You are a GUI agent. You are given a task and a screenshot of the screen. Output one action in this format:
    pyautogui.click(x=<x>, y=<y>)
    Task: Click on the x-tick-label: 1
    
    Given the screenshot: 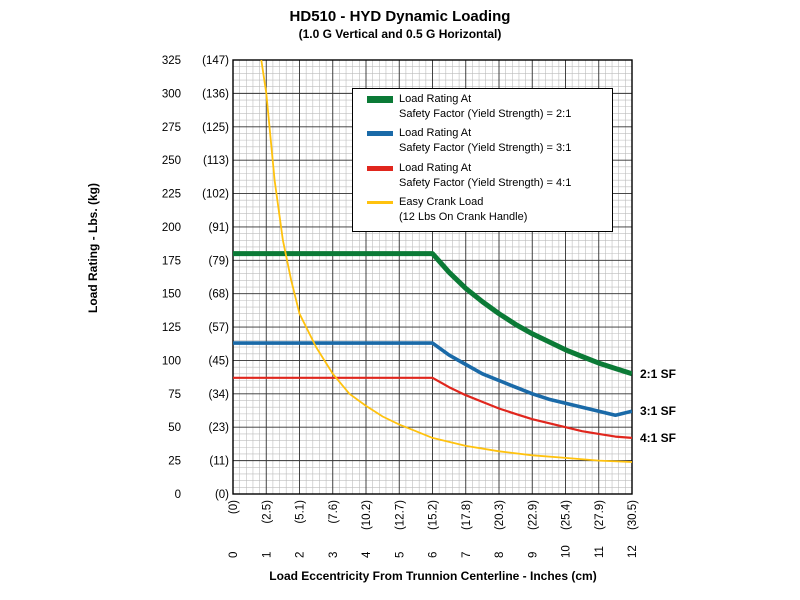 What is the action you would take?
    pyautogui.click(x=267, y=555)
    